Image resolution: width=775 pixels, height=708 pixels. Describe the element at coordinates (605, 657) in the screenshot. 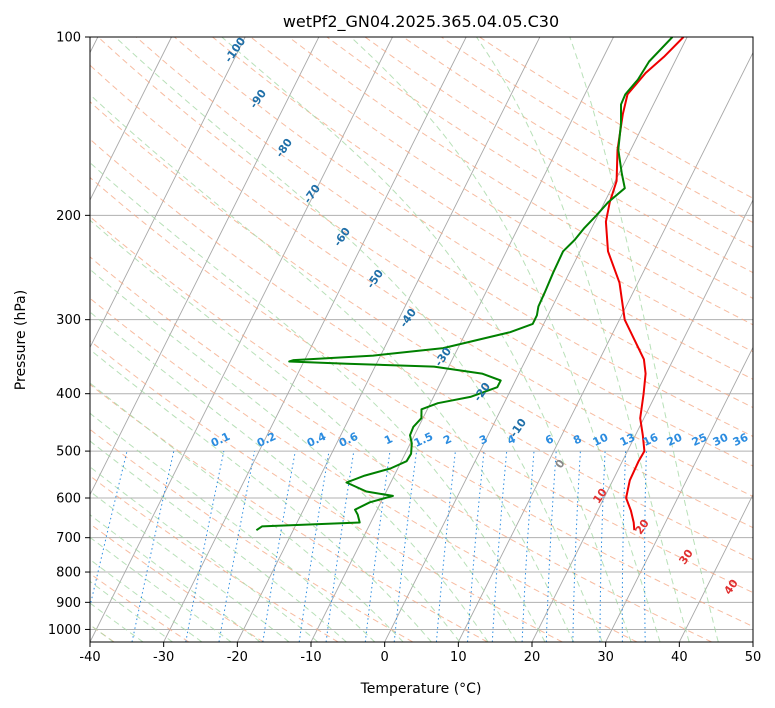

I see `x-tick-label: 30` at that location.